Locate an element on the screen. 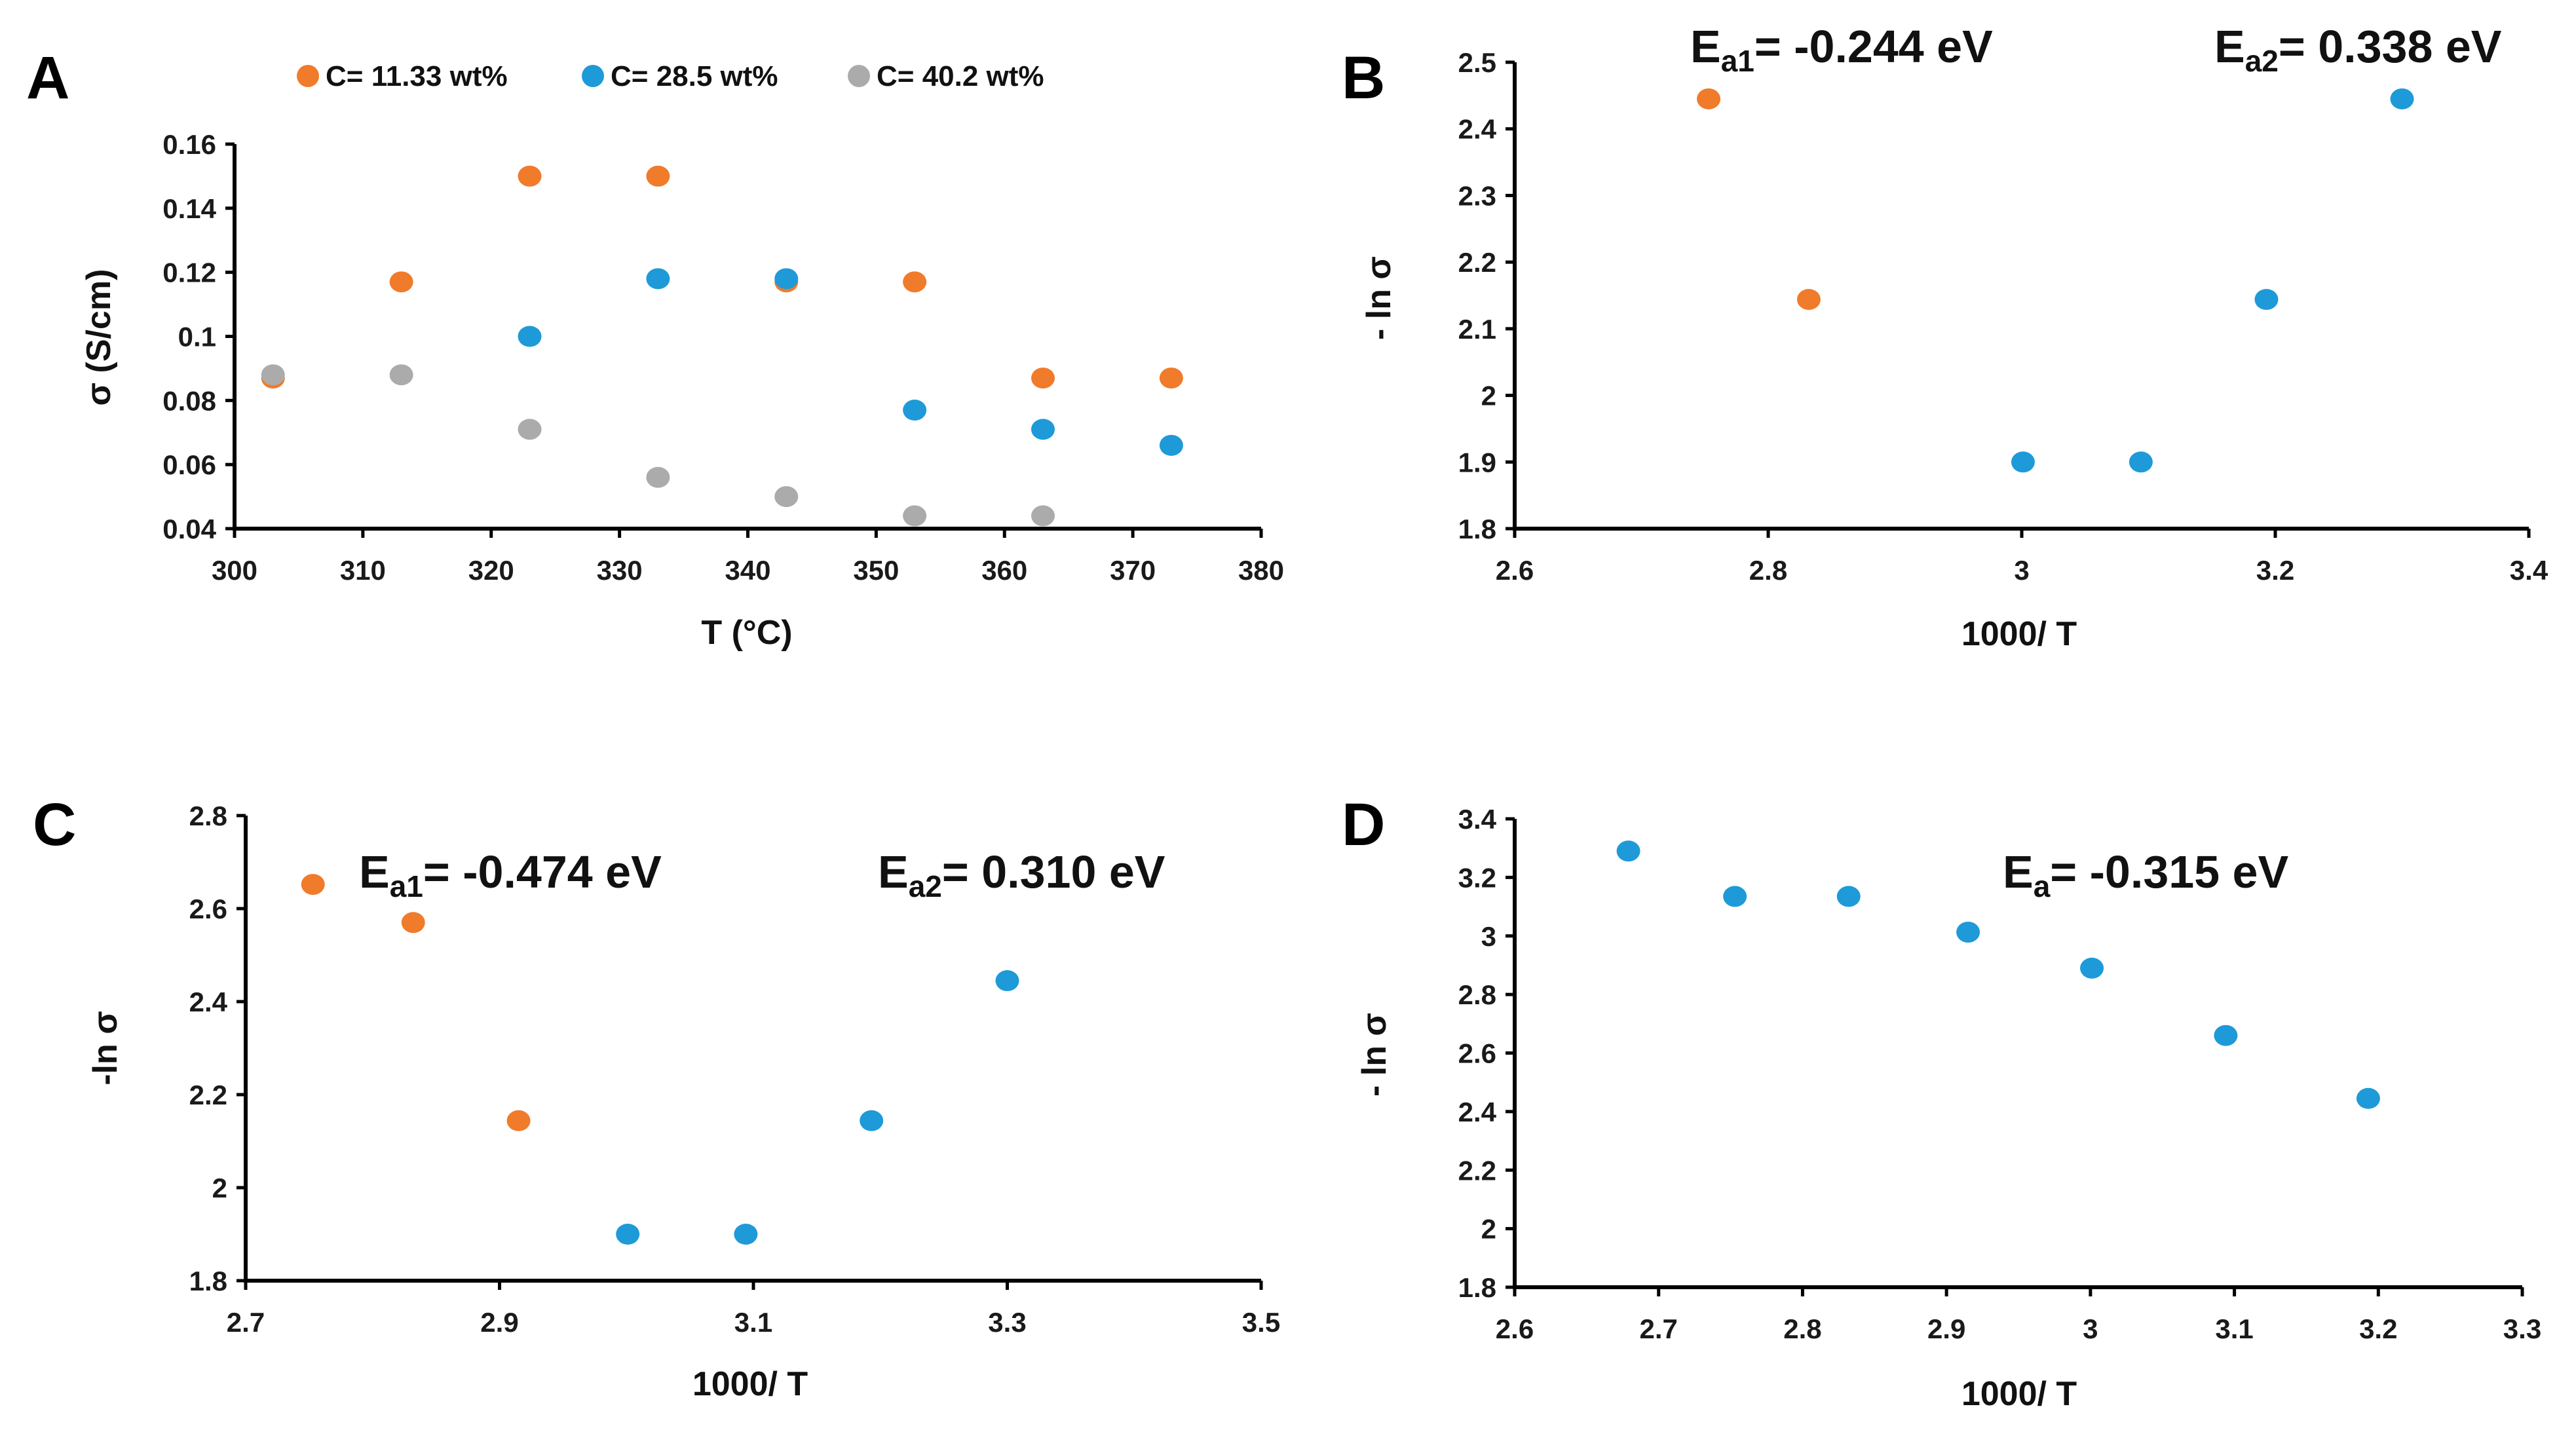 This screenshot has width=2576, height=1432. y-tick-label-c: 2.2 is located at coordinates (208, 1095).